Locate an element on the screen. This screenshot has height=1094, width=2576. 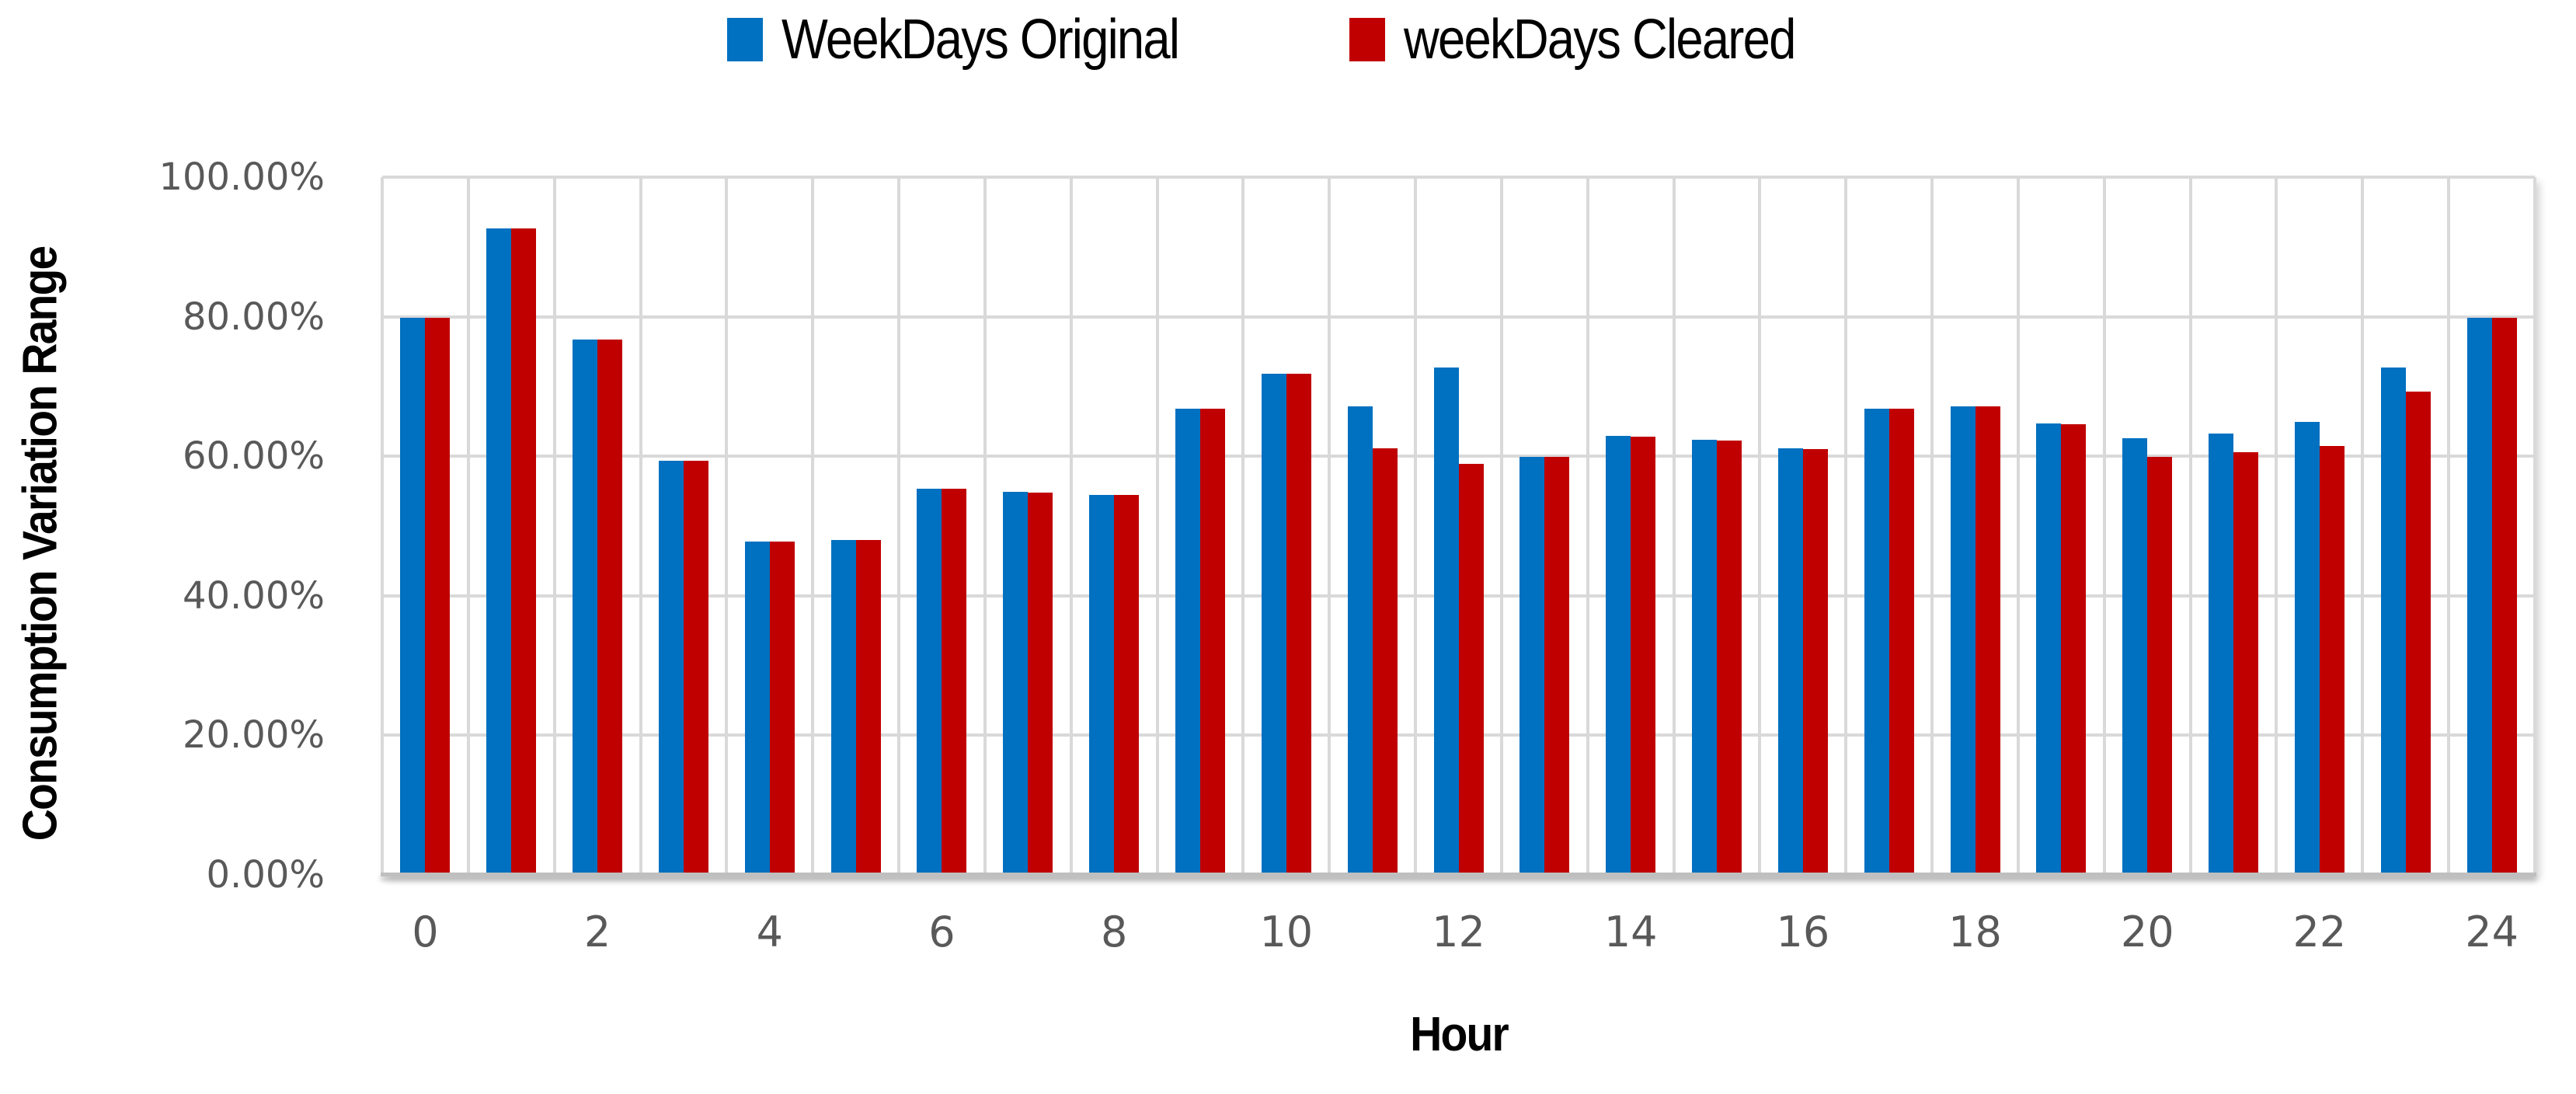
x-axis-tick-labels: 0 2 4 6 8 10 12 14 16 18 20 22 24 is located at coordinates (1458, 939).